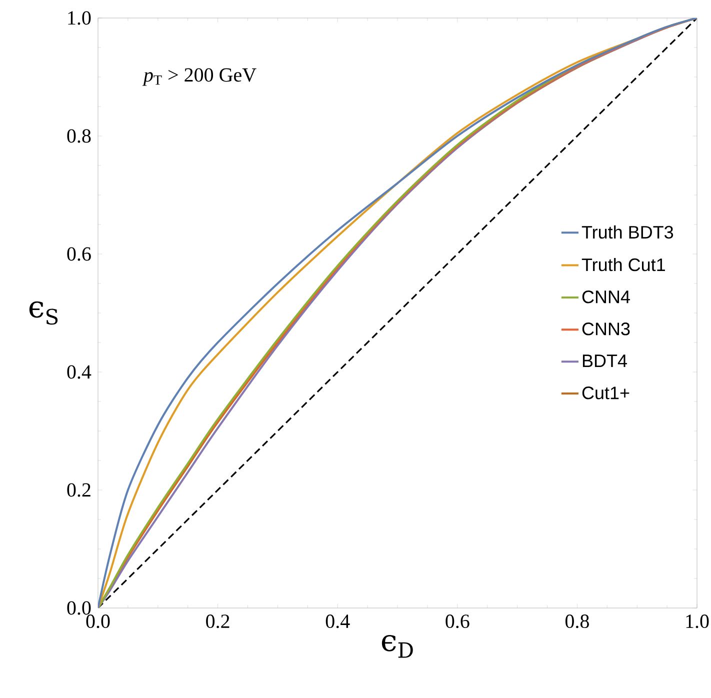 The height and width of the screenshot is (698, 711). I want to click on legend-label: Truth Cut1, so click(623, 265).